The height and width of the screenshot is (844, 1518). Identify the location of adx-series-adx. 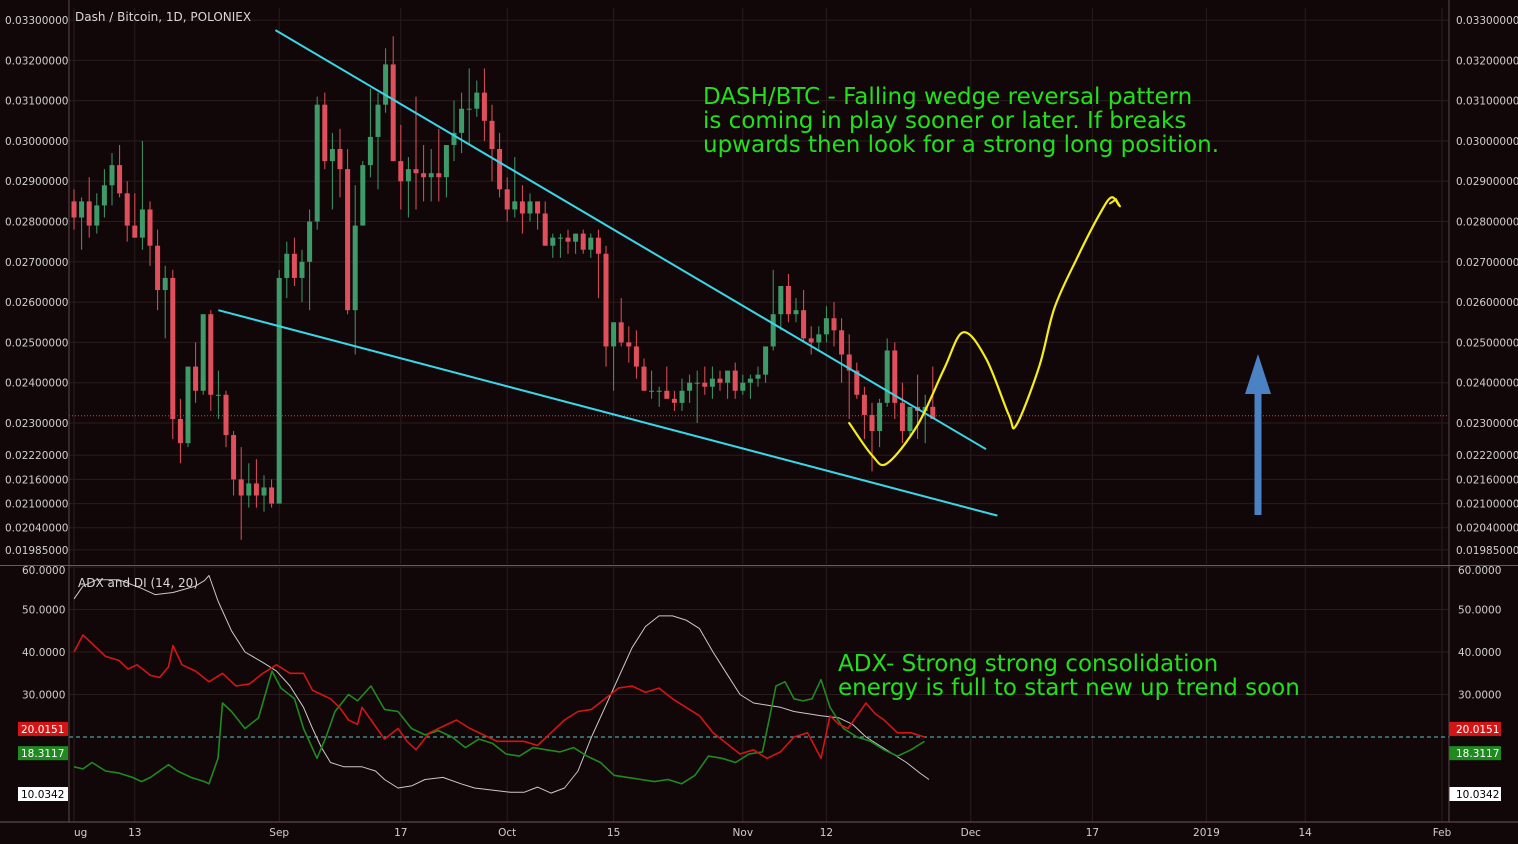
(501, 684).